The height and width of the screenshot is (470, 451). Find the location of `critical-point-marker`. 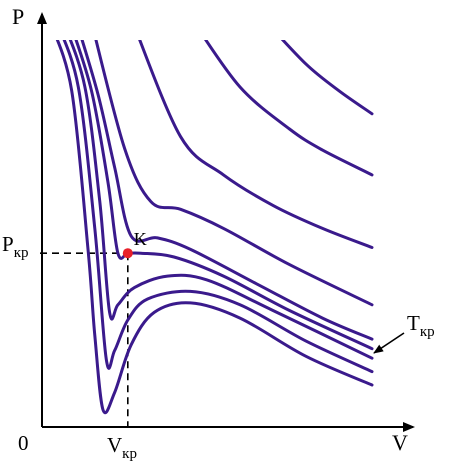

critical-point-marker is located at coordinates (127, 253).